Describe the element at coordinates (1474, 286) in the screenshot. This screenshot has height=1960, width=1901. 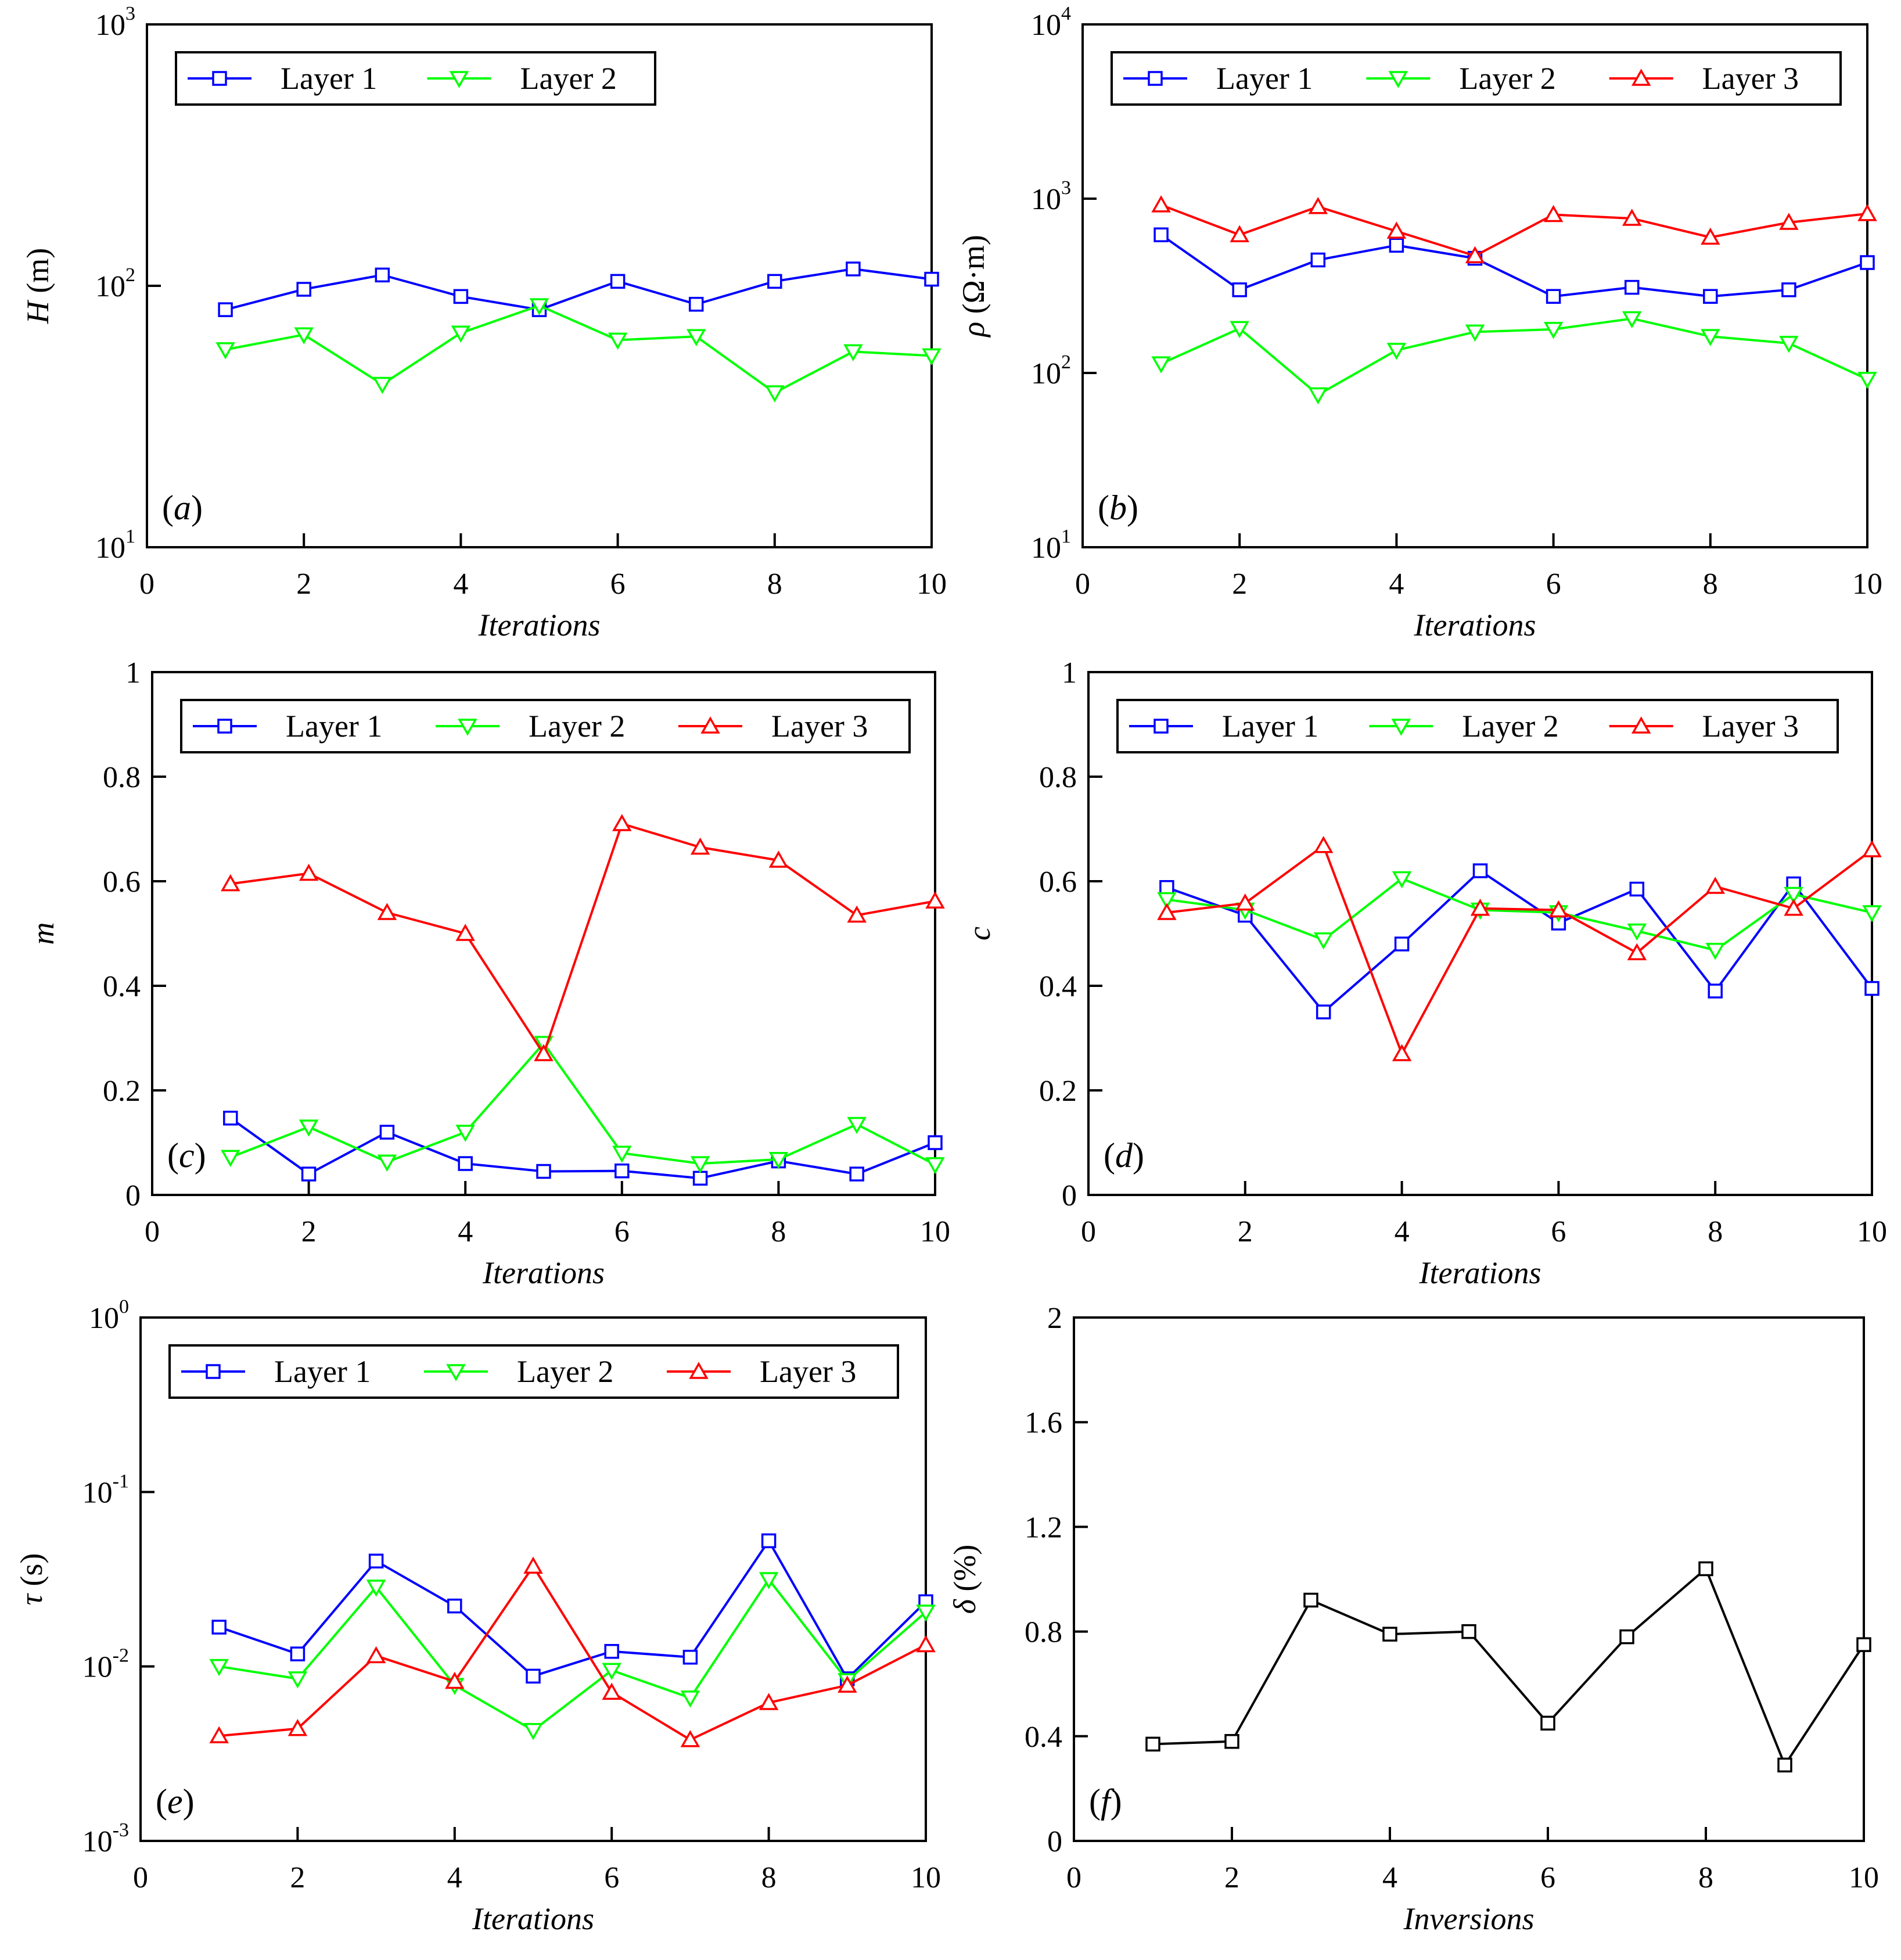
I see `plot-frame` at that location.